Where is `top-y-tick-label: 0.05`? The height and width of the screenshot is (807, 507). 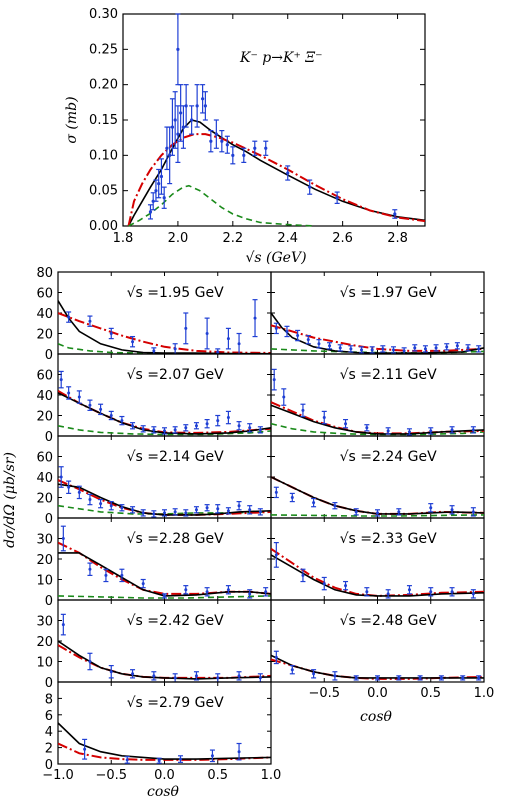 top-y-tick-label: 0.05 is located at coordinates (103, 191).